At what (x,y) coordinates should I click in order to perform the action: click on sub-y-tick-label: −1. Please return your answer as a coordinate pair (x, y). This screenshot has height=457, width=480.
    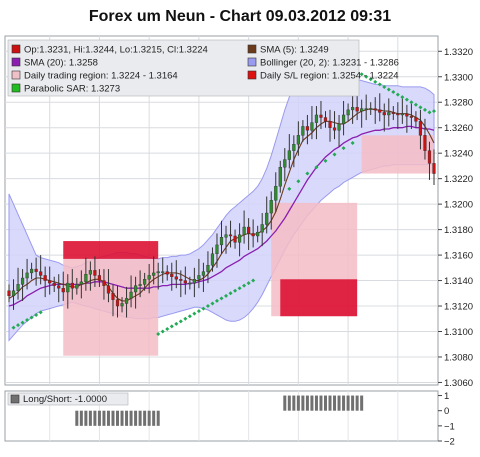
    Looking at the image, I should click on (449, 426).